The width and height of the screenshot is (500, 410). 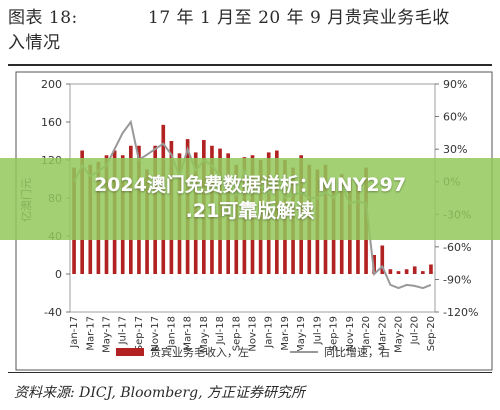 I want to click on source-note: 资料来源: DICJ, Bloomberg, 方正证券研究所, so click(x=160, y=393).